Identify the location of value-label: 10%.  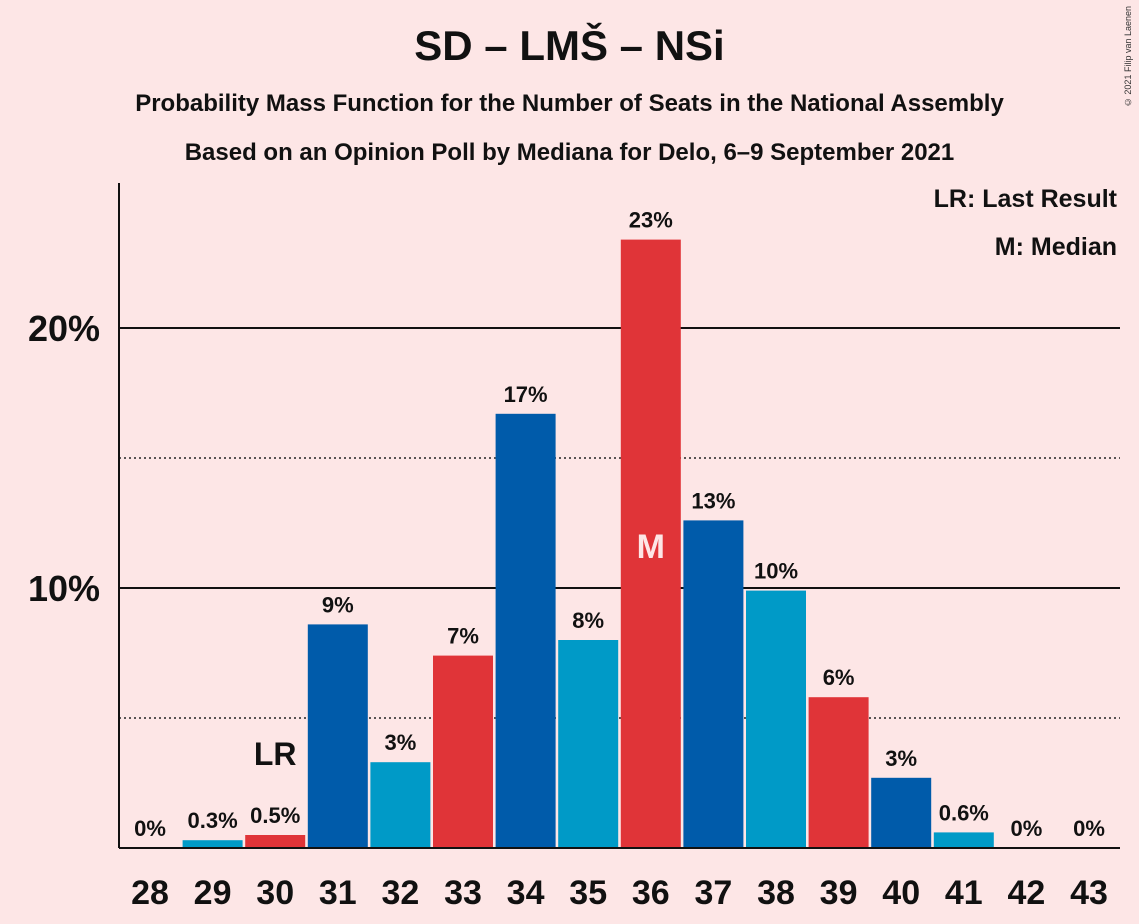
(776, 571).